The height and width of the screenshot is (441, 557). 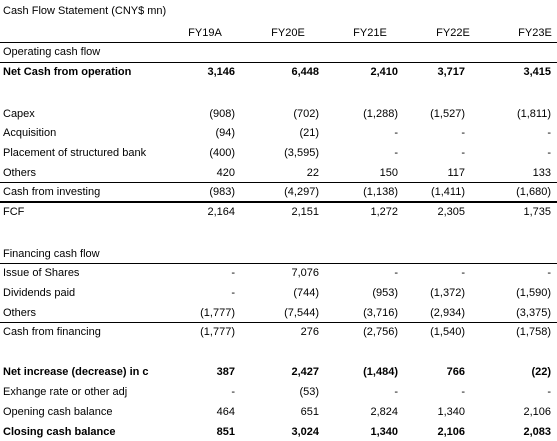 What do you see at coordinates (447, 313) in the screenshot?
I see `cell-value: (2,934)` at bounding box center [447, 313].